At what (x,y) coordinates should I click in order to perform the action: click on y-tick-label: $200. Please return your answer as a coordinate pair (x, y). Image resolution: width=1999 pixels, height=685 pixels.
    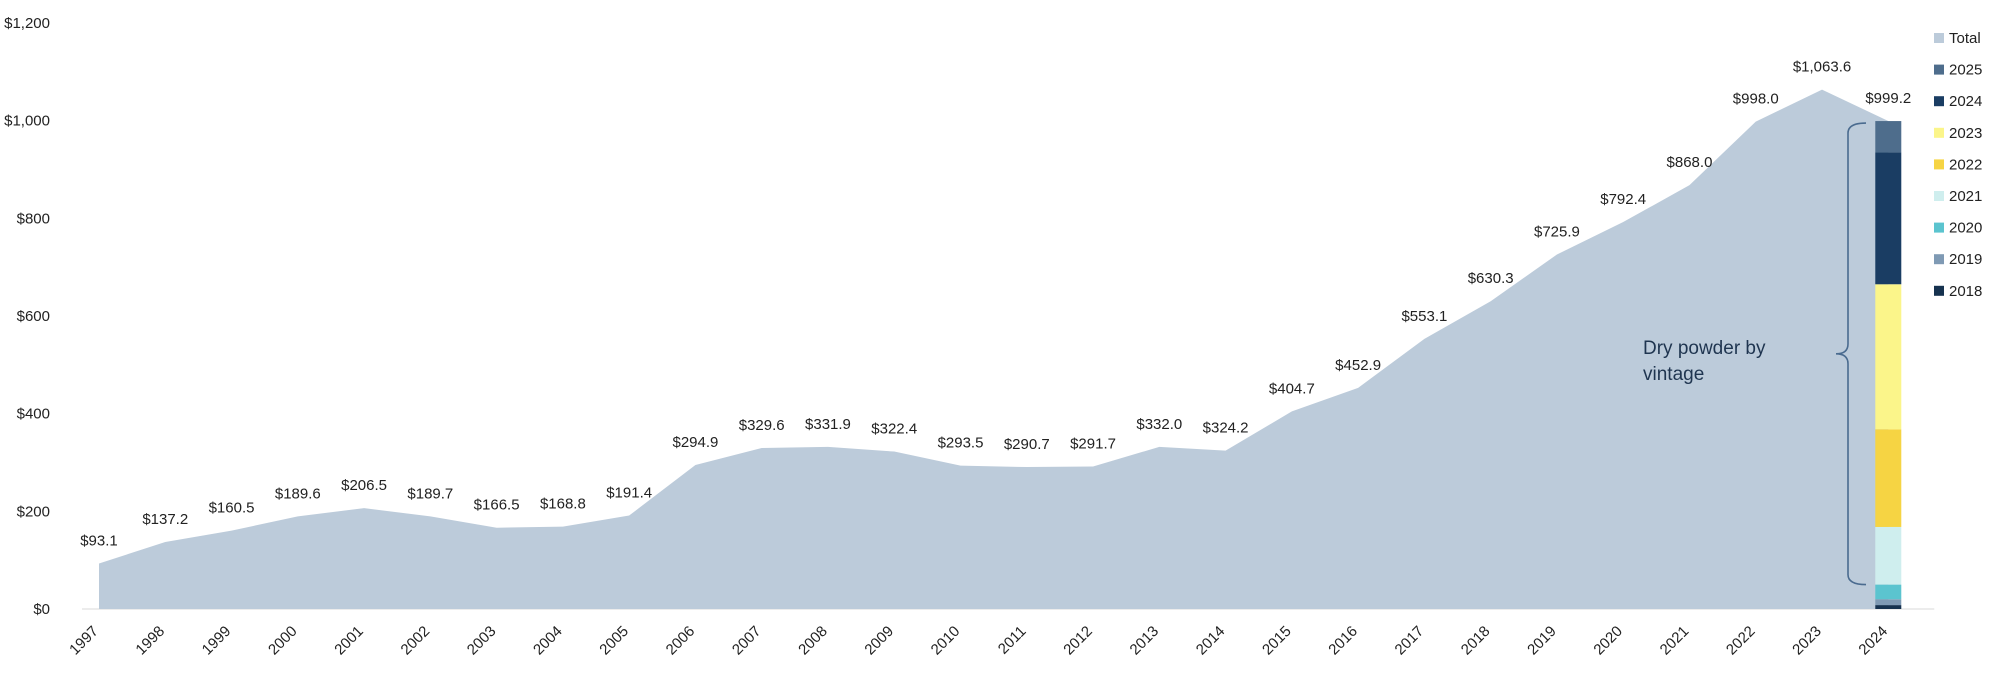
    Looking at the image, I should click on (33, 511).